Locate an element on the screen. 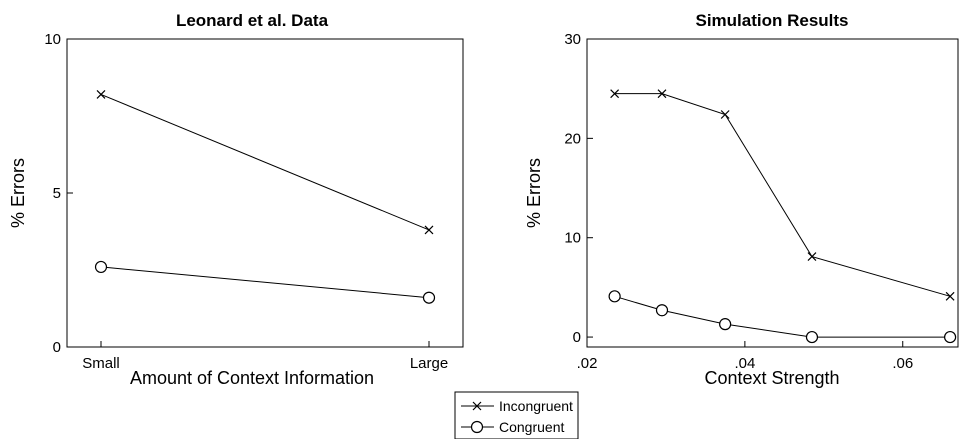  right-y-axis-label: % Errors is located at coordinates (534, 193).